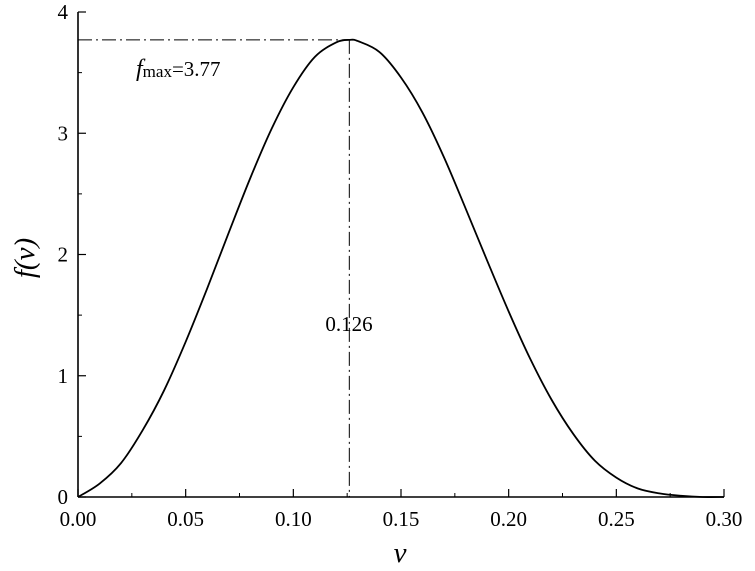  Describe the element at coordinates (63, 497) in the screenshot. I see `y-tick-label: 0` at that location.